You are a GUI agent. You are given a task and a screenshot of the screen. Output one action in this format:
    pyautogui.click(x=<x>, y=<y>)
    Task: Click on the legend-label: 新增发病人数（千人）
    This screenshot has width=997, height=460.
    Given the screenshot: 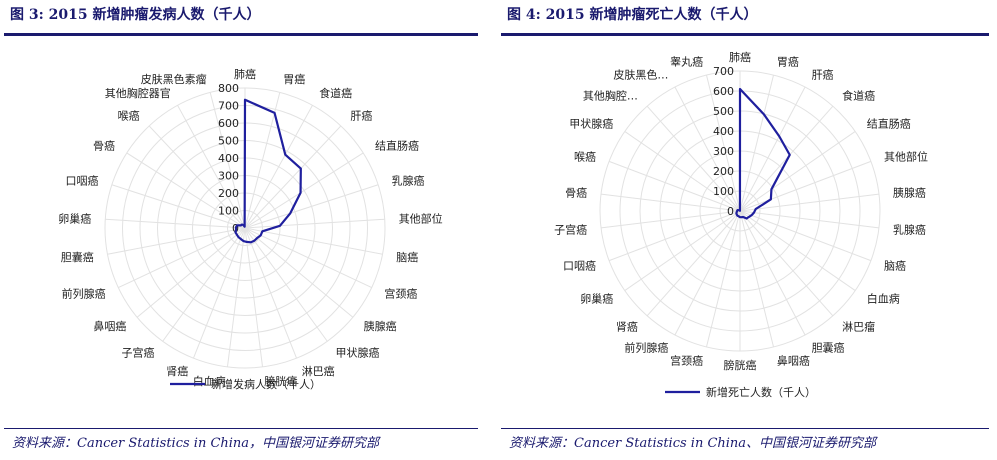 What is the action you would take?
    pyautogui.click(x=266, y=384)
    